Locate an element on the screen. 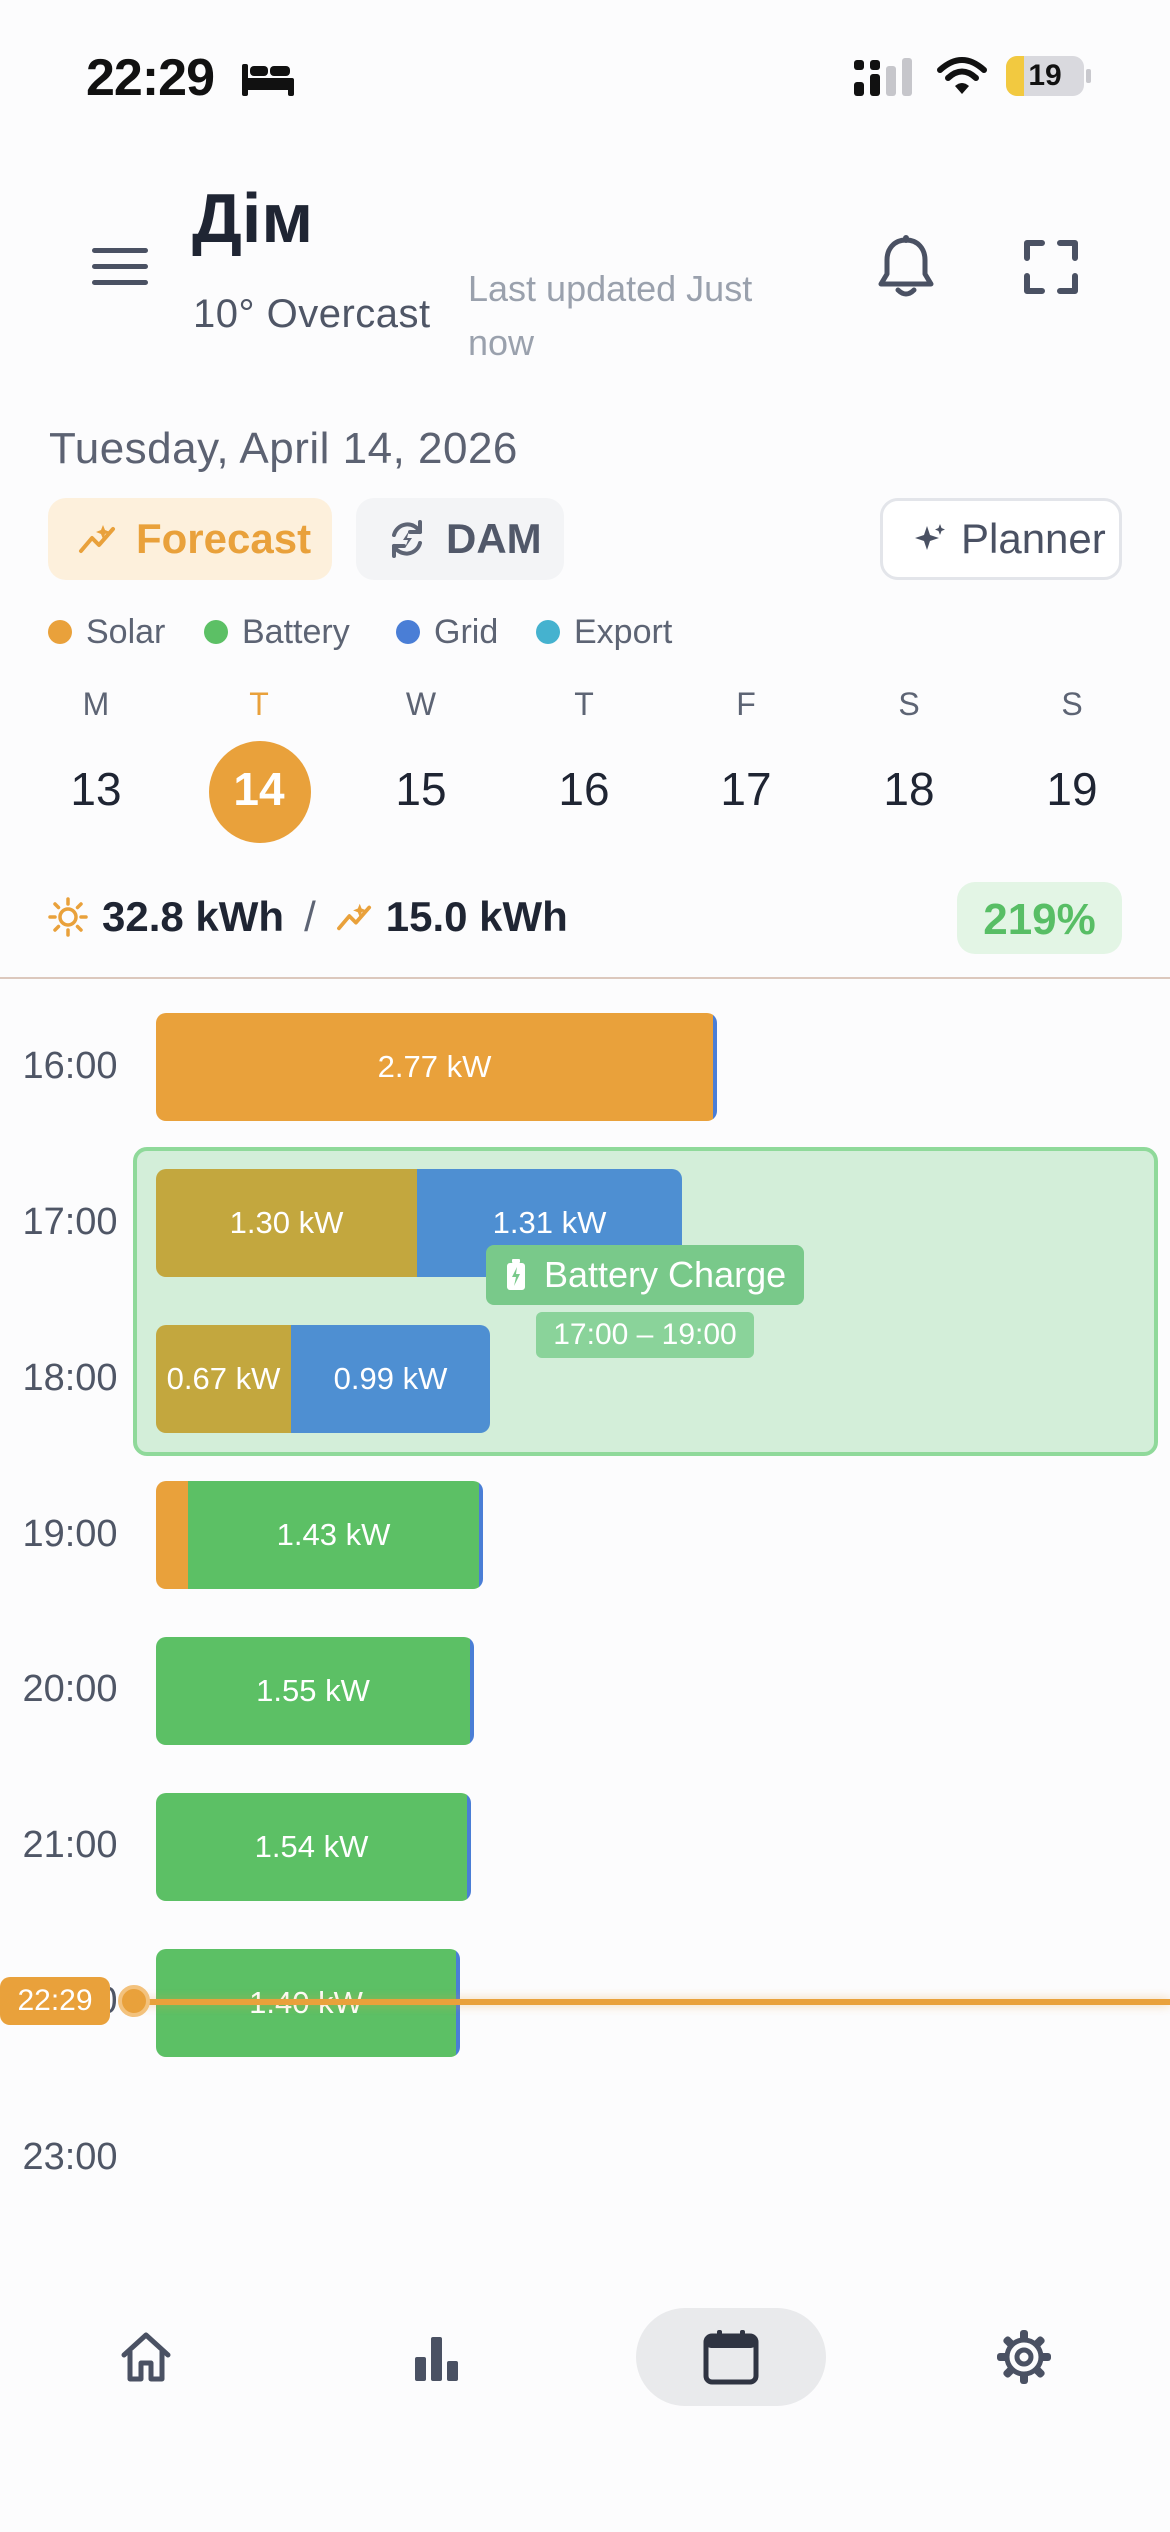 This screenshot has height=2532, width=1170. legend-battery: Battery is located at coordinates (277, 632).